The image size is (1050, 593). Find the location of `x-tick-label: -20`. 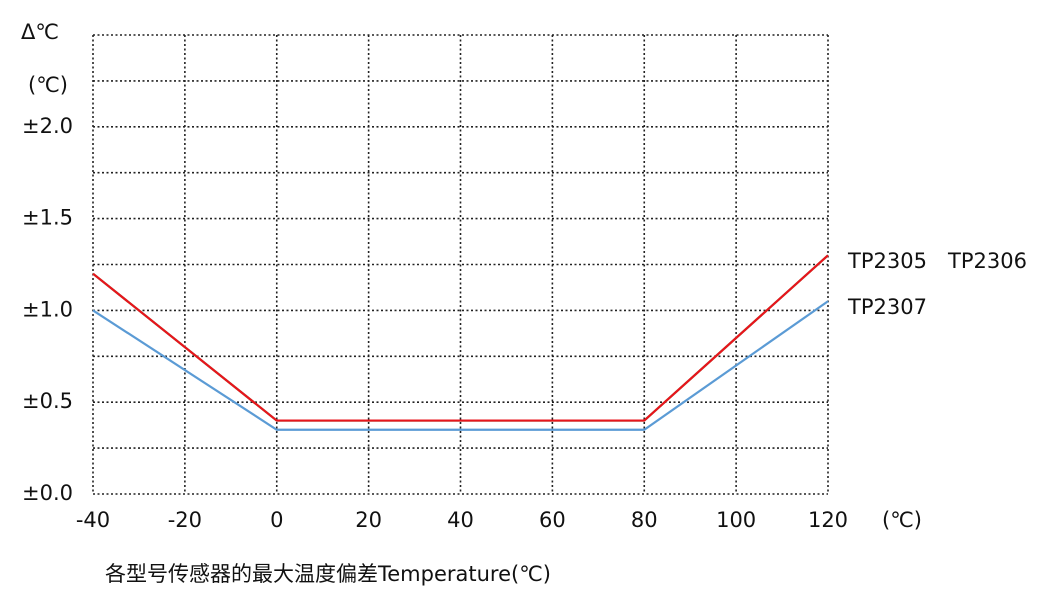

x-tick-label: -20 is located at coordinates (185, 520).